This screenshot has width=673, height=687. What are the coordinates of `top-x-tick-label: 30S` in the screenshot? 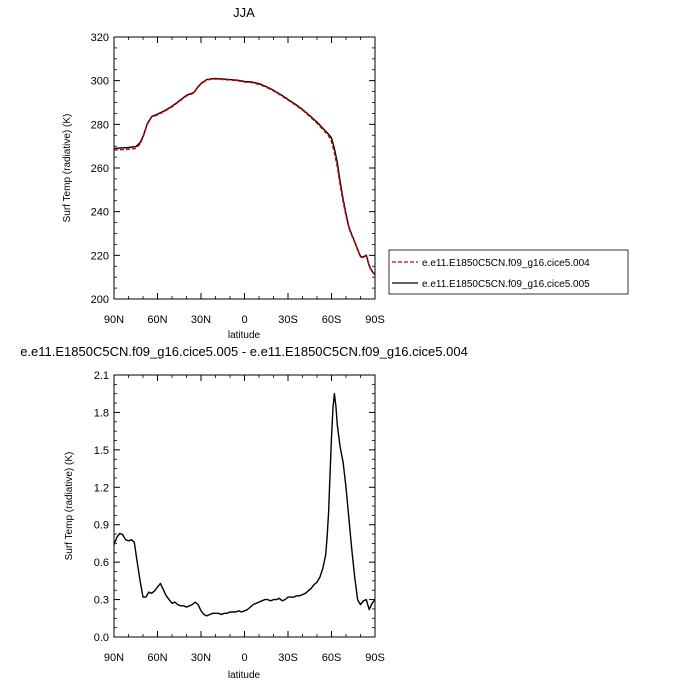 It's located at (288, 320).